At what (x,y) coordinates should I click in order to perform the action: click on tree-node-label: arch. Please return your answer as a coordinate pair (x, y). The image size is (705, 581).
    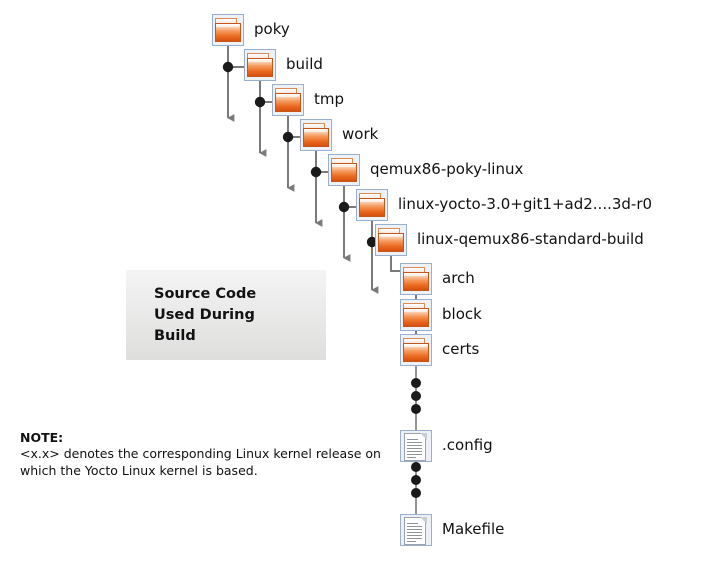
    Looking at the image, I should click on (458, 278).